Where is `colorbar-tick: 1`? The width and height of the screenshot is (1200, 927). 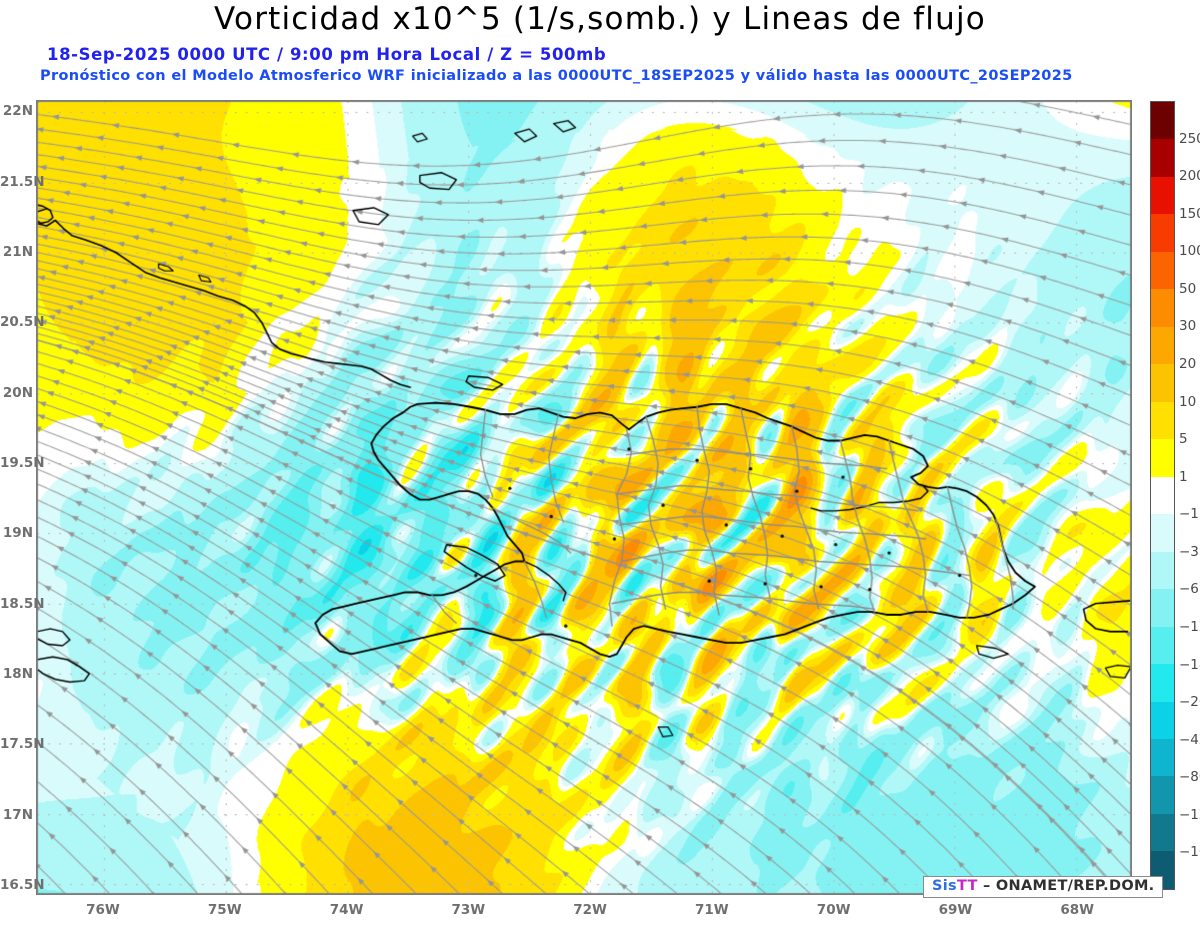
colorbar-tick: 1 is located at coordinates (1183, 476).